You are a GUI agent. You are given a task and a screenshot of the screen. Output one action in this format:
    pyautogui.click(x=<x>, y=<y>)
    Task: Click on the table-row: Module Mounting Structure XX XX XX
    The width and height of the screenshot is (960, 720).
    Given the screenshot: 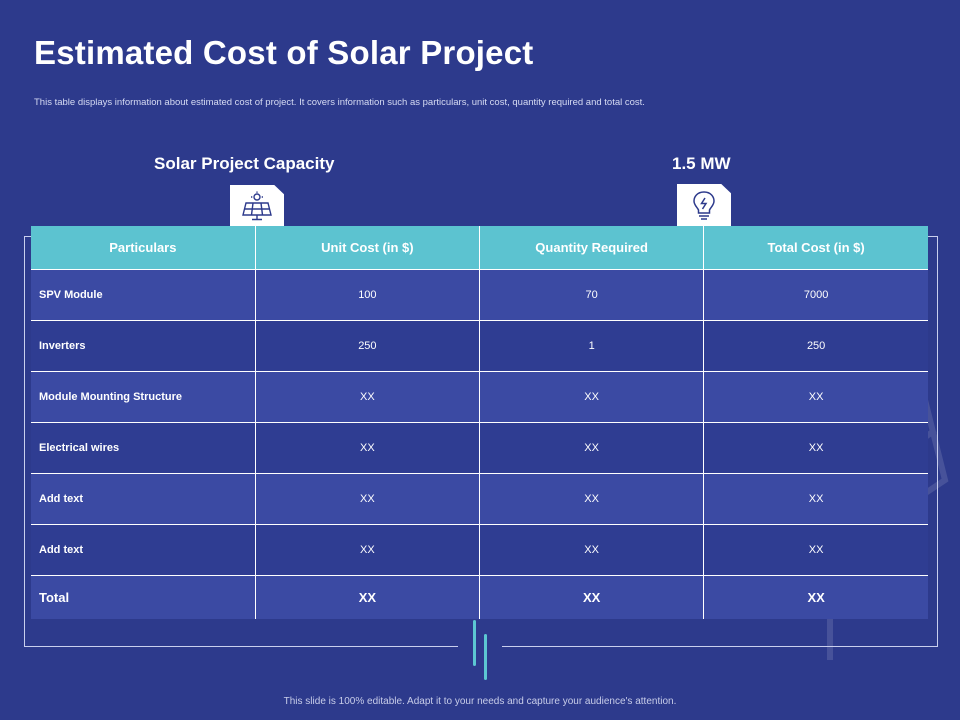 What is the action you would take?
    pyautogui.click(x=479, y=396)
    